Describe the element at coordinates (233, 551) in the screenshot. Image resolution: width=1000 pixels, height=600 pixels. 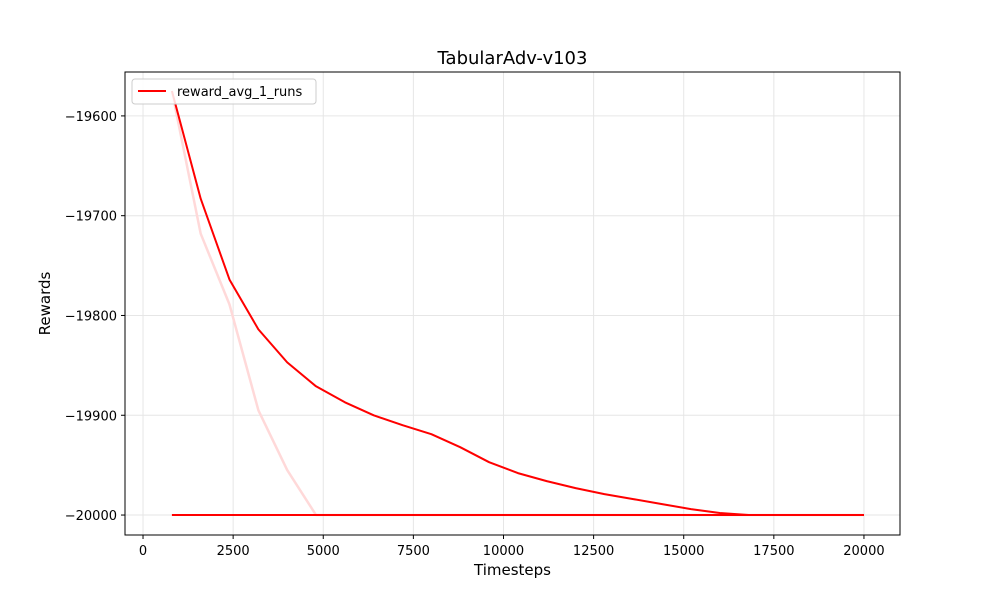
I see `x-tick-label: 2500` at that location.